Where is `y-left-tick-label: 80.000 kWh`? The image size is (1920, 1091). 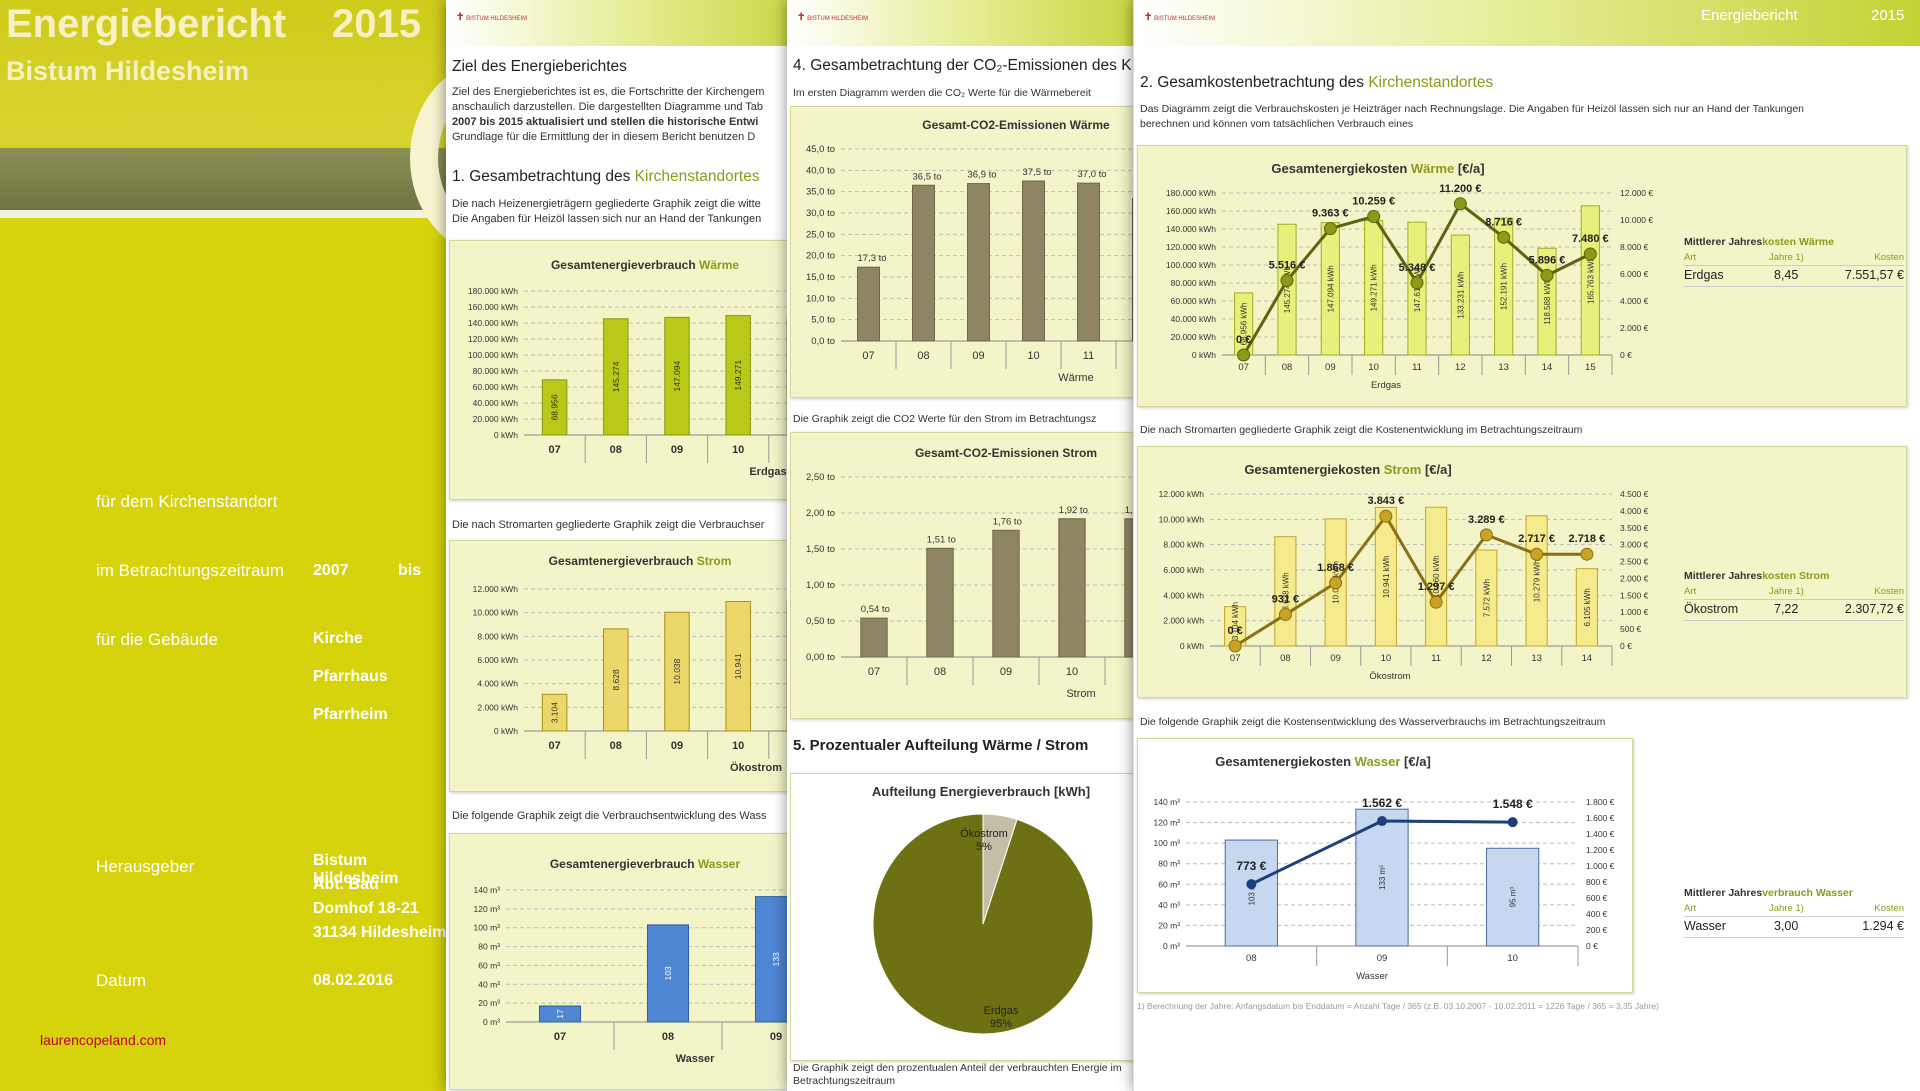
y-left-tick-label: 80.000 kWh is located at coordinates (1194, 283).